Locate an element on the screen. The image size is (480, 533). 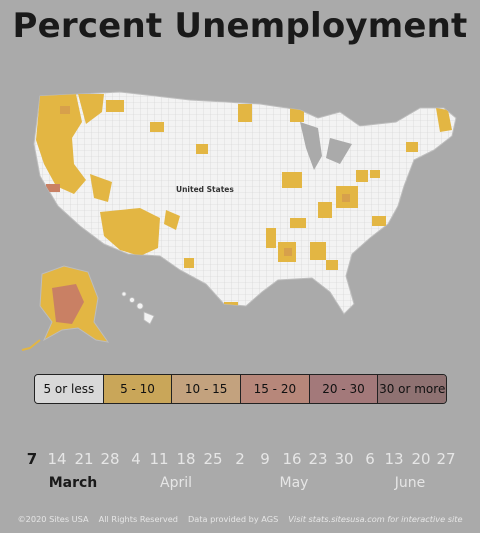
alaska-chain is located at coordinates (31, 345).